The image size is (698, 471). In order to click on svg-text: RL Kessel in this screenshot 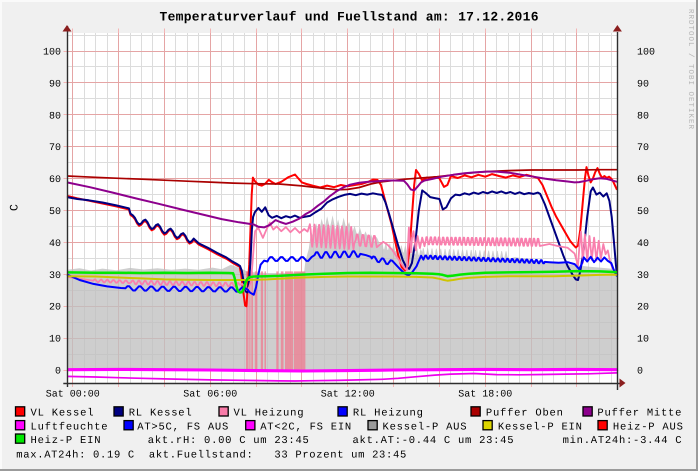, I will do `click(160, 414)`.